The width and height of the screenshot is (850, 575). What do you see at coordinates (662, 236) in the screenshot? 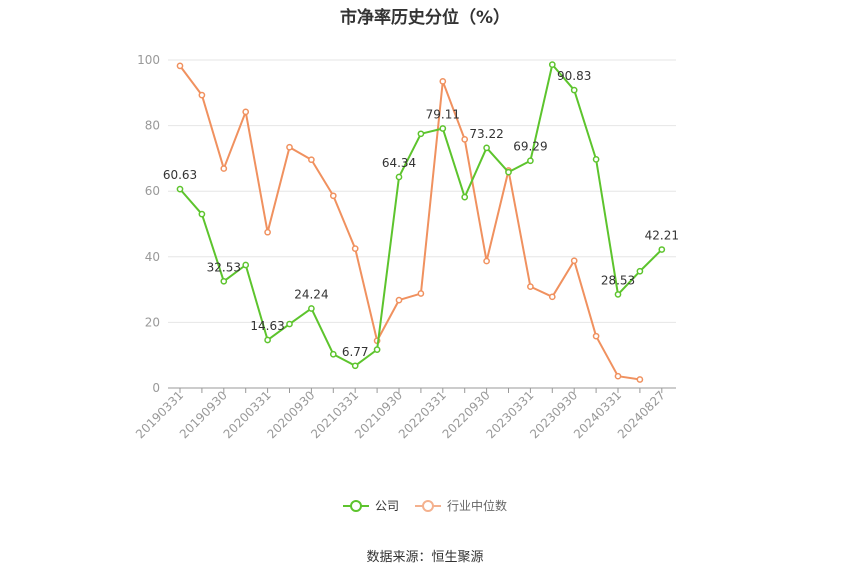
I see `data-label: 42.21` at bounding box center [662, 236].